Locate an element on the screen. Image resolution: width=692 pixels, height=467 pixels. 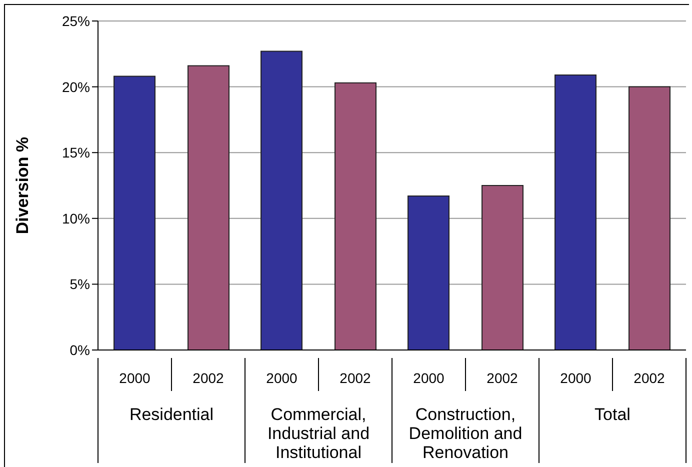
y-tick-label: 10% is located at coordinates (76, 218).